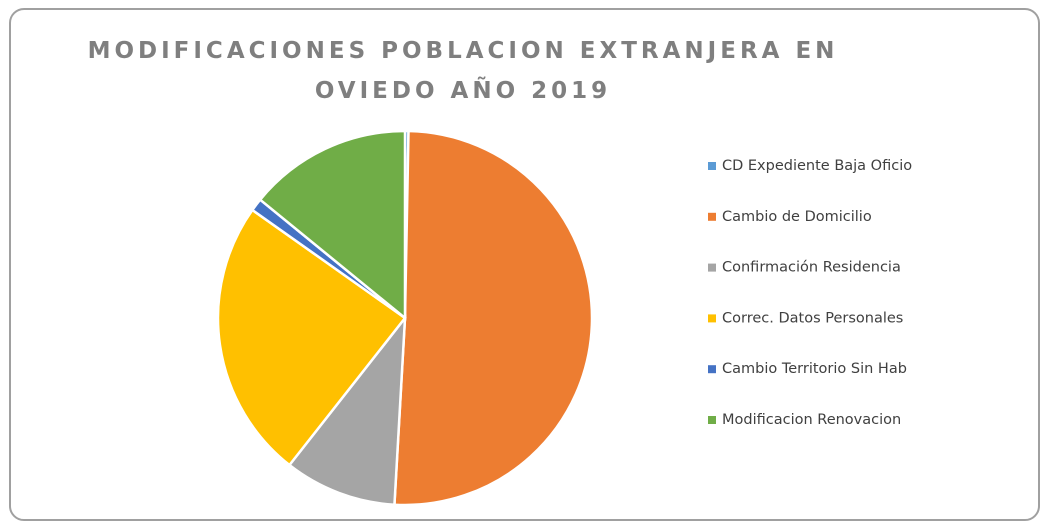 This screenshot has width=1049, height=529. Describe the element at coordinates (463, 90) in the screenshot. I see `chart-title: OVIEDO AÑO 2019` at that location.